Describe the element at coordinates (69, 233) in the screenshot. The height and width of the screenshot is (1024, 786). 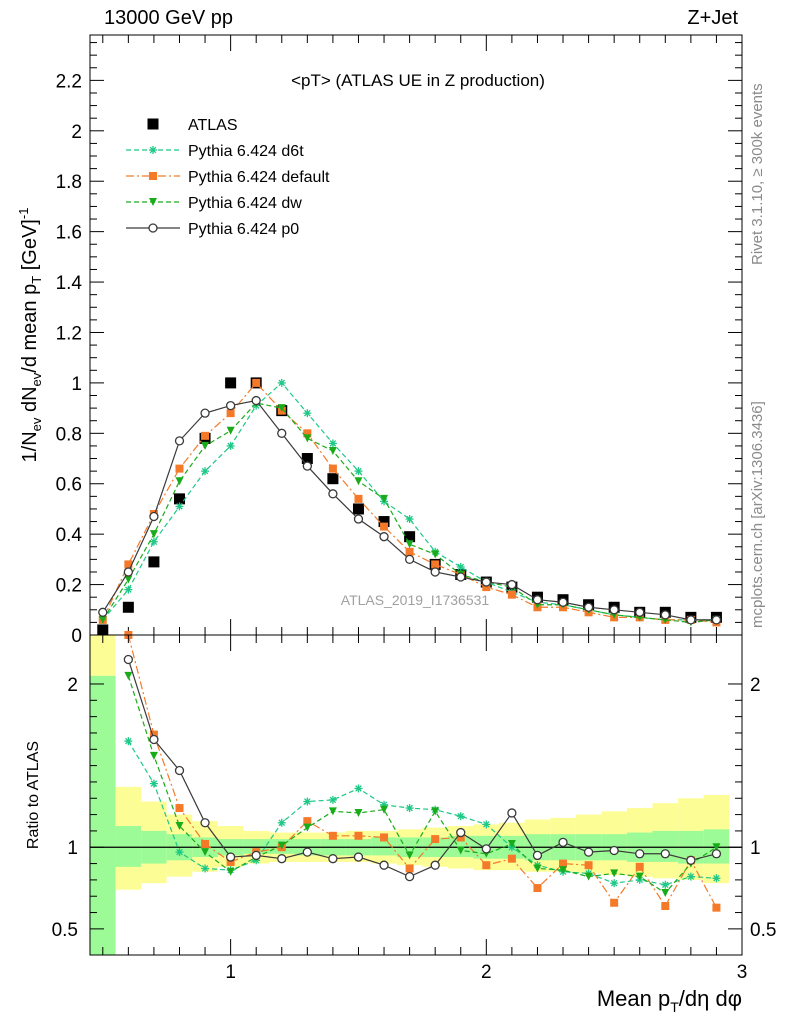
I see `y-tick-label-top: 1.6` at that location.